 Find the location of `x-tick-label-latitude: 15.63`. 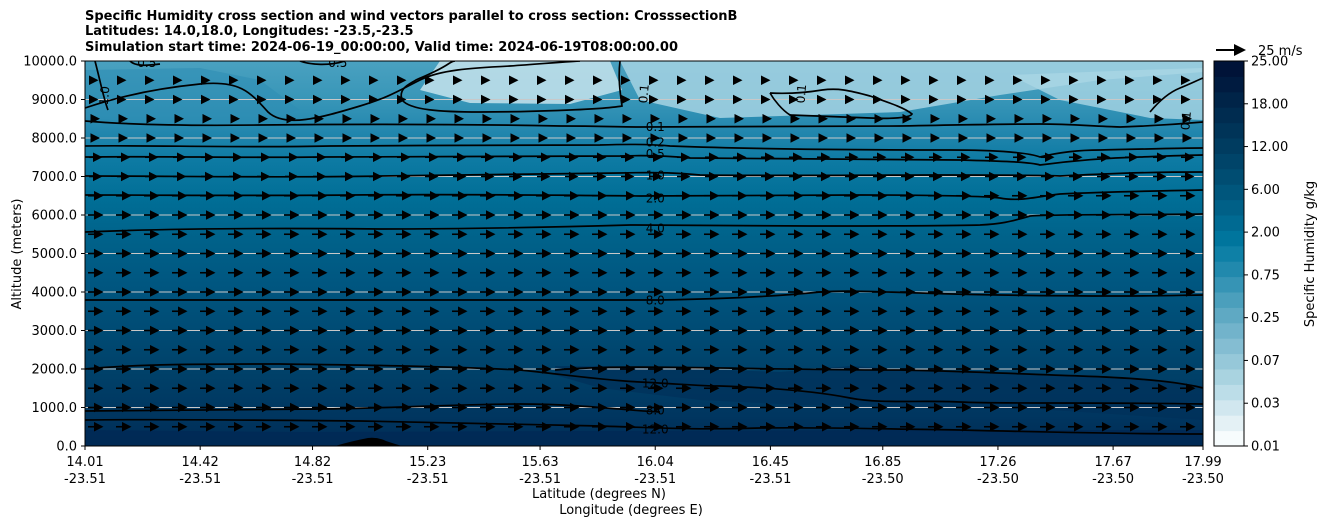

x-tick-label-latitude: 15.63 is located at coordinates (539, 462).